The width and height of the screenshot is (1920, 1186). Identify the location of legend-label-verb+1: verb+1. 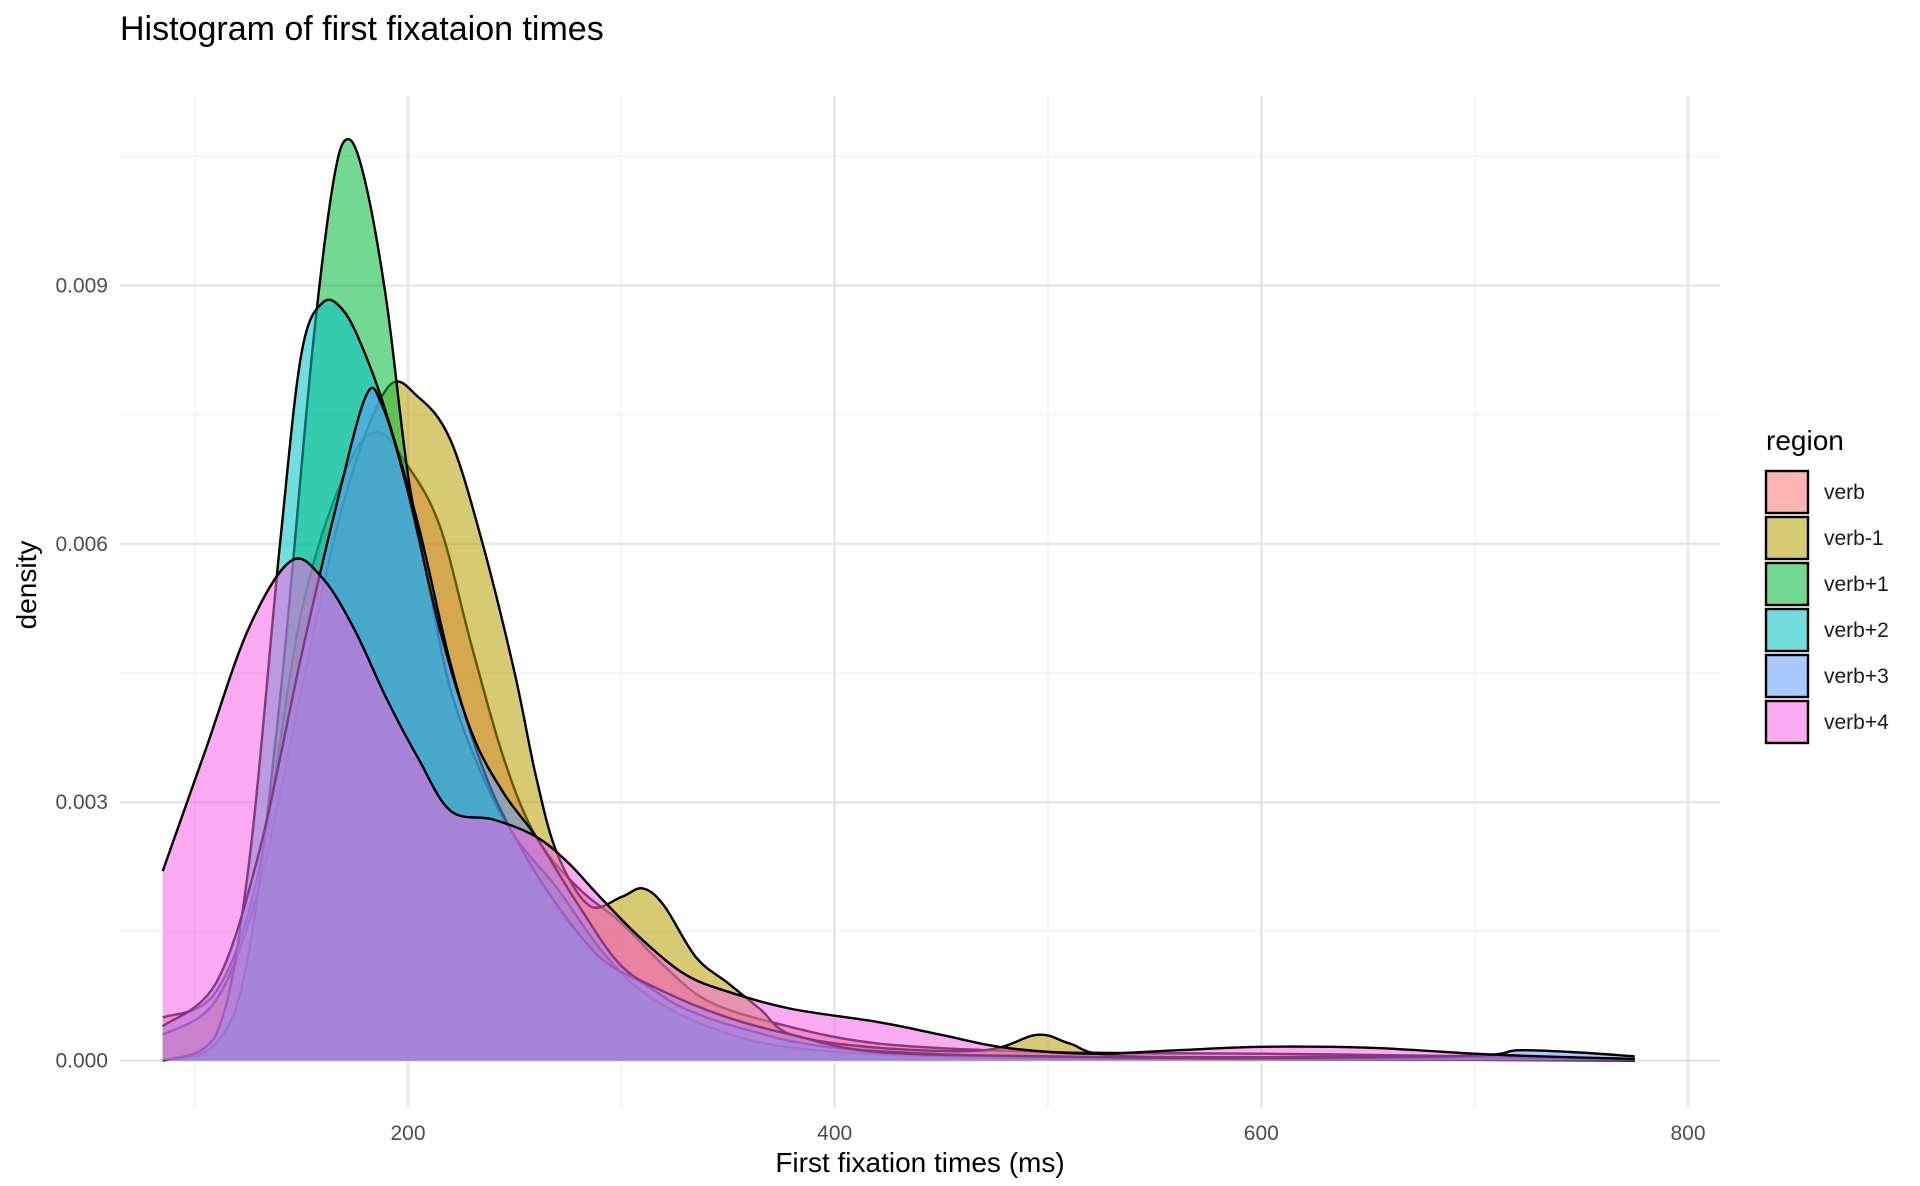
(1856, 584).